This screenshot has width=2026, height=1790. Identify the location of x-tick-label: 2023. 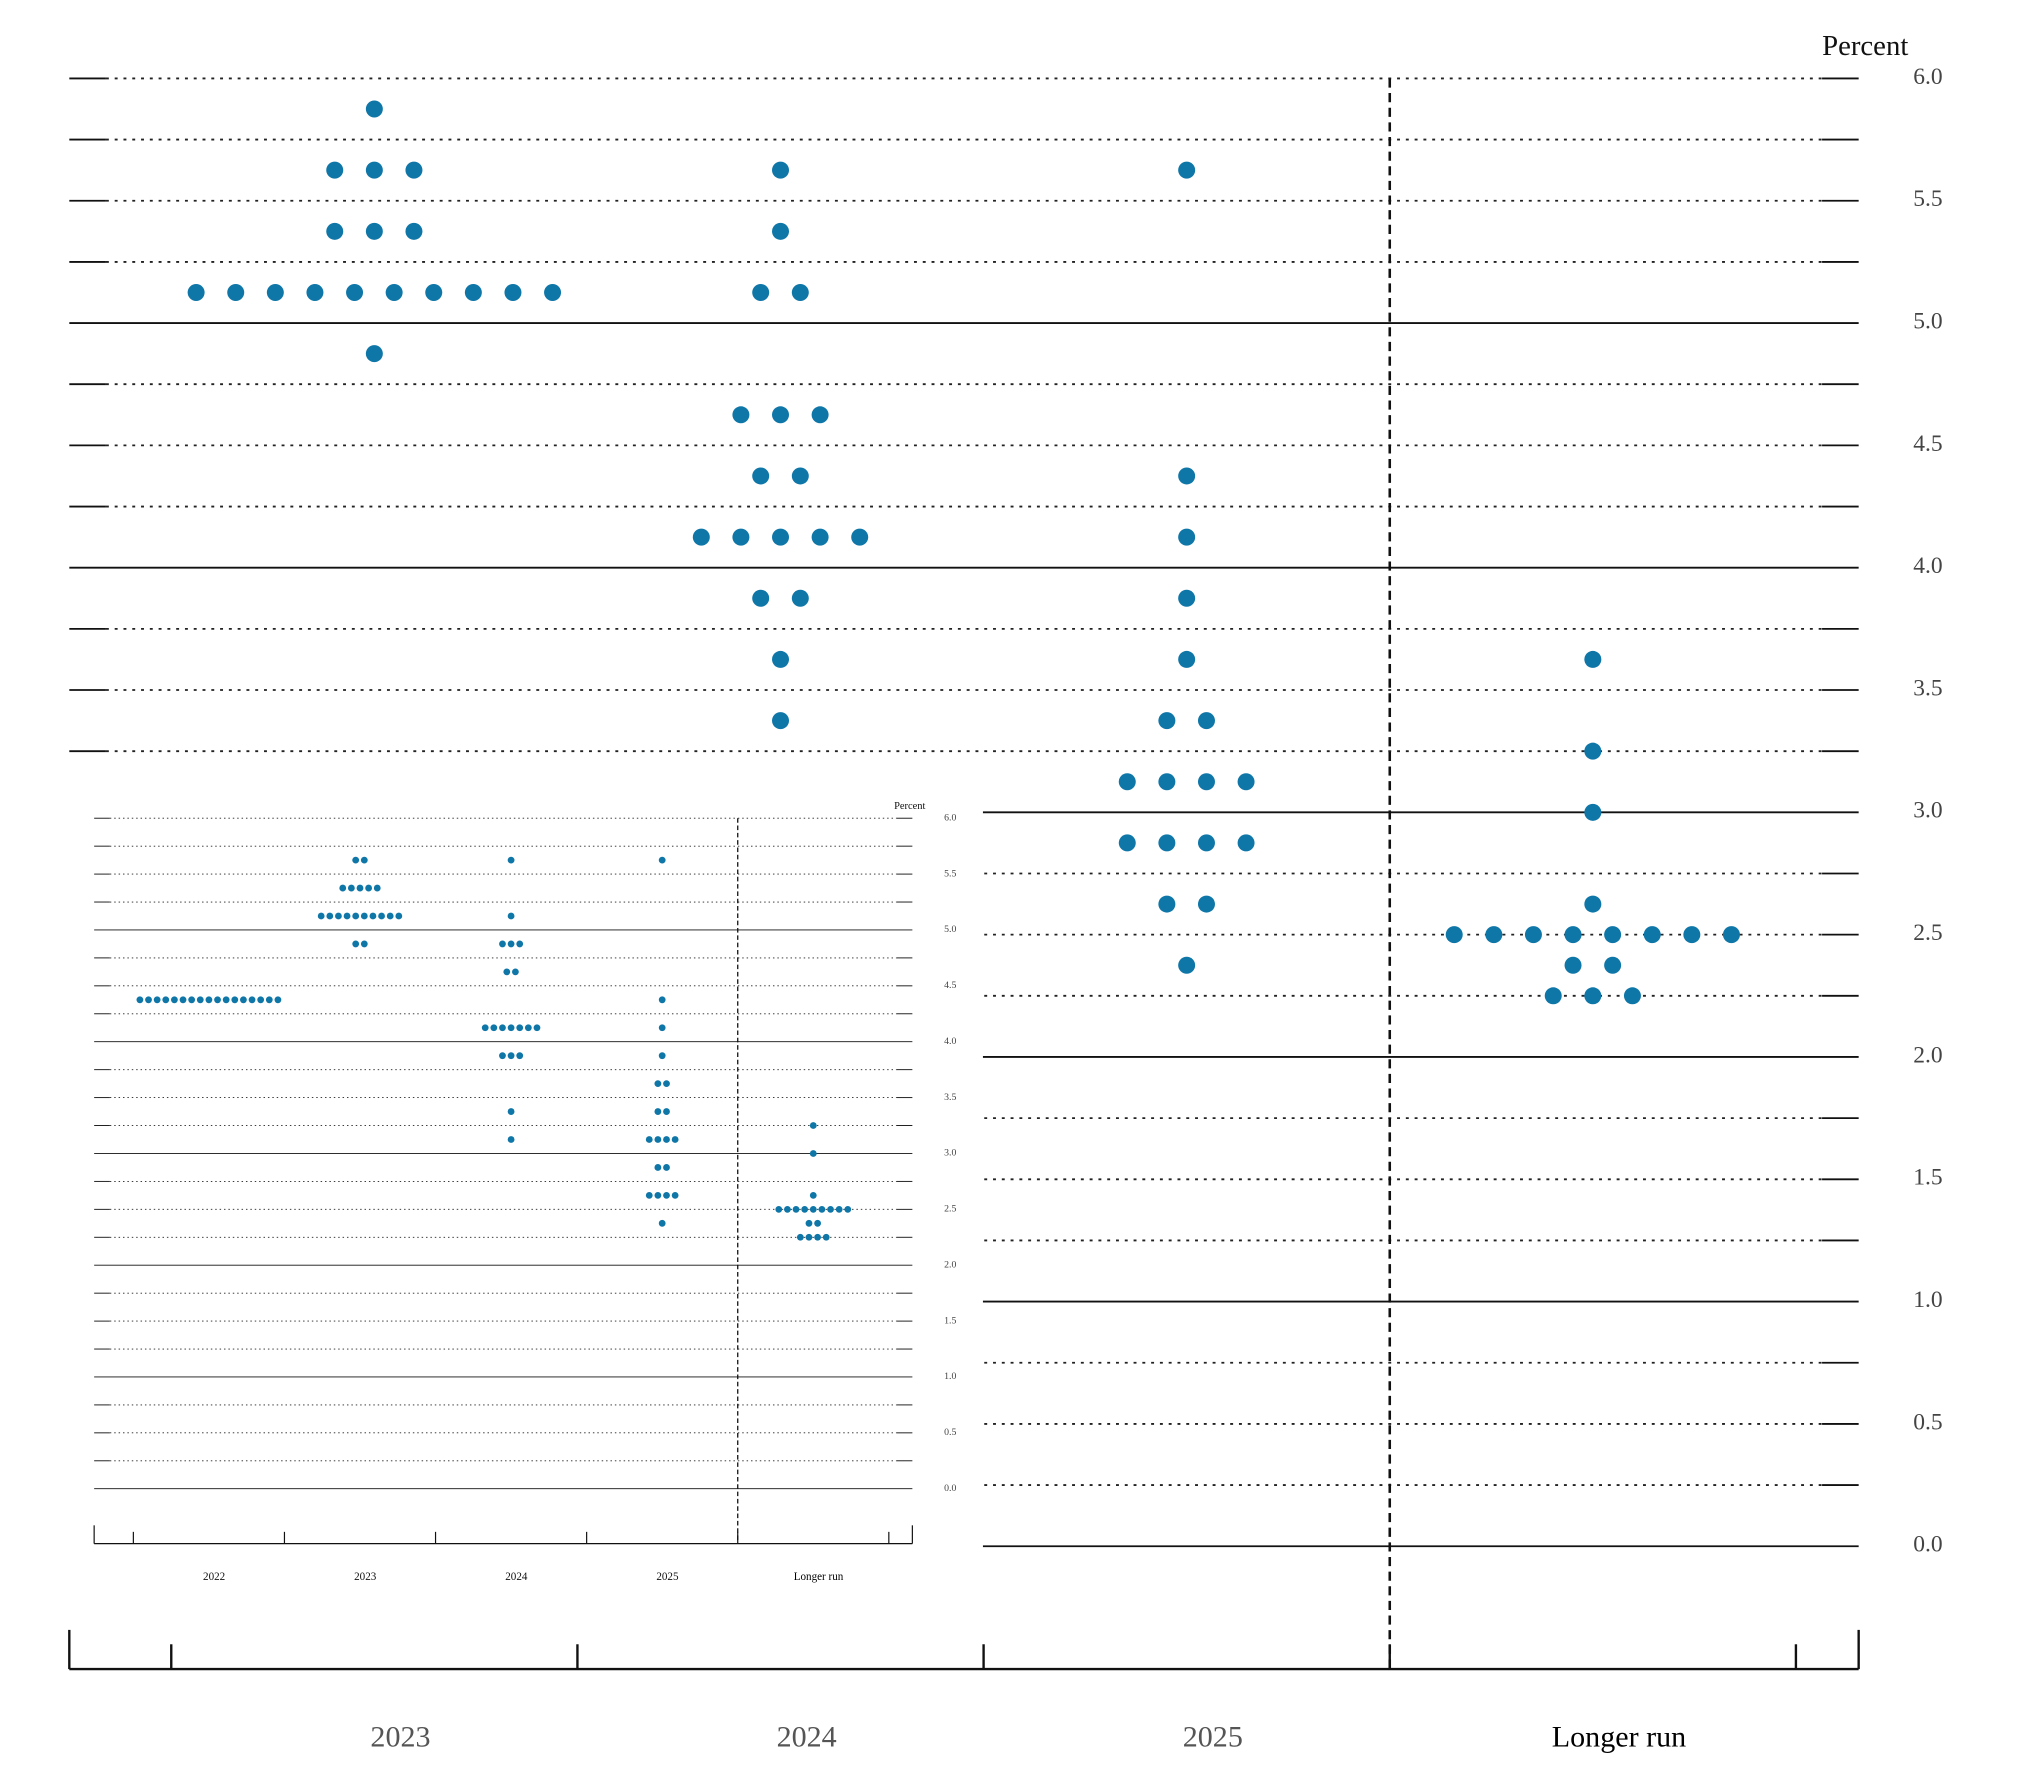
(365, 1577).